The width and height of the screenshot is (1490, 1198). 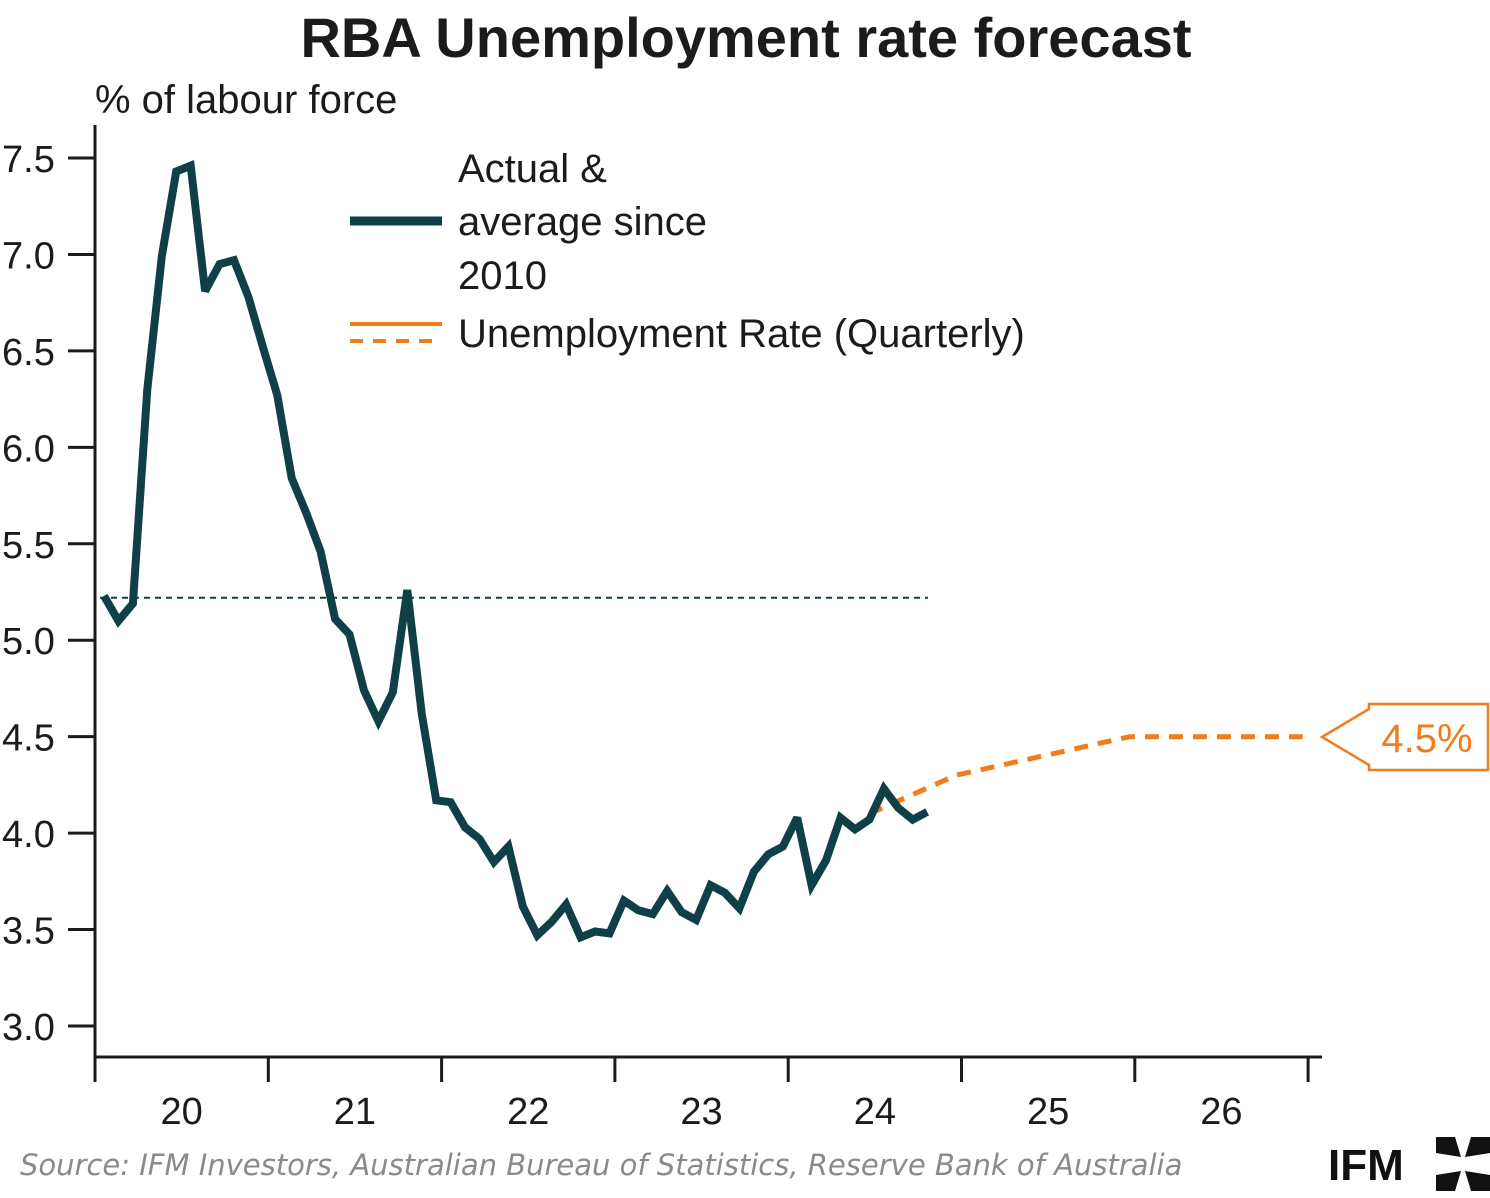 What do you see at coordinates (182, 1112) in the screenshot?
I see `x-tick-label: 20` at bounding box center [182, 1112].